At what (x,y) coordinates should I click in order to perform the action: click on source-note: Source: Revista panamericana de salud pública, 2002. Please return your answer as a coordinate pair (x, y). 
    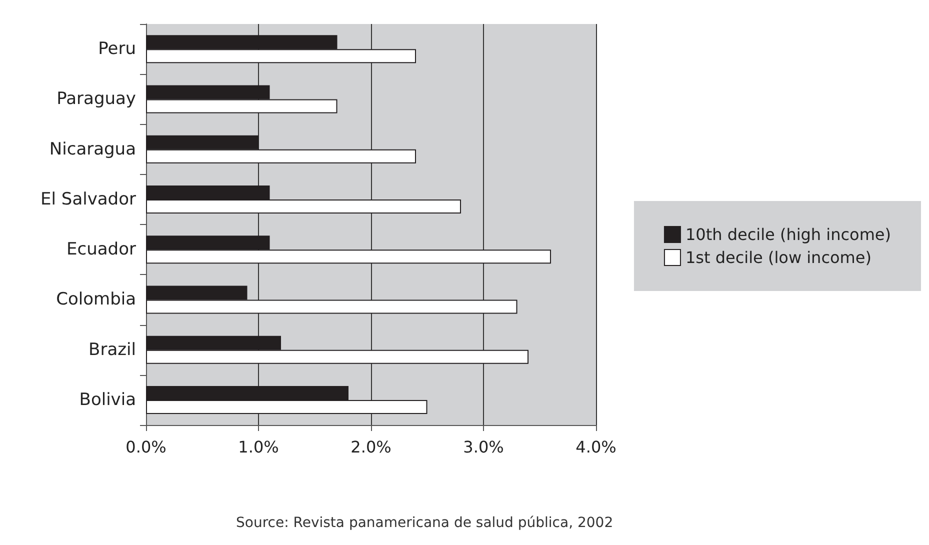
    Looking at the image, I should click on (425, 523).